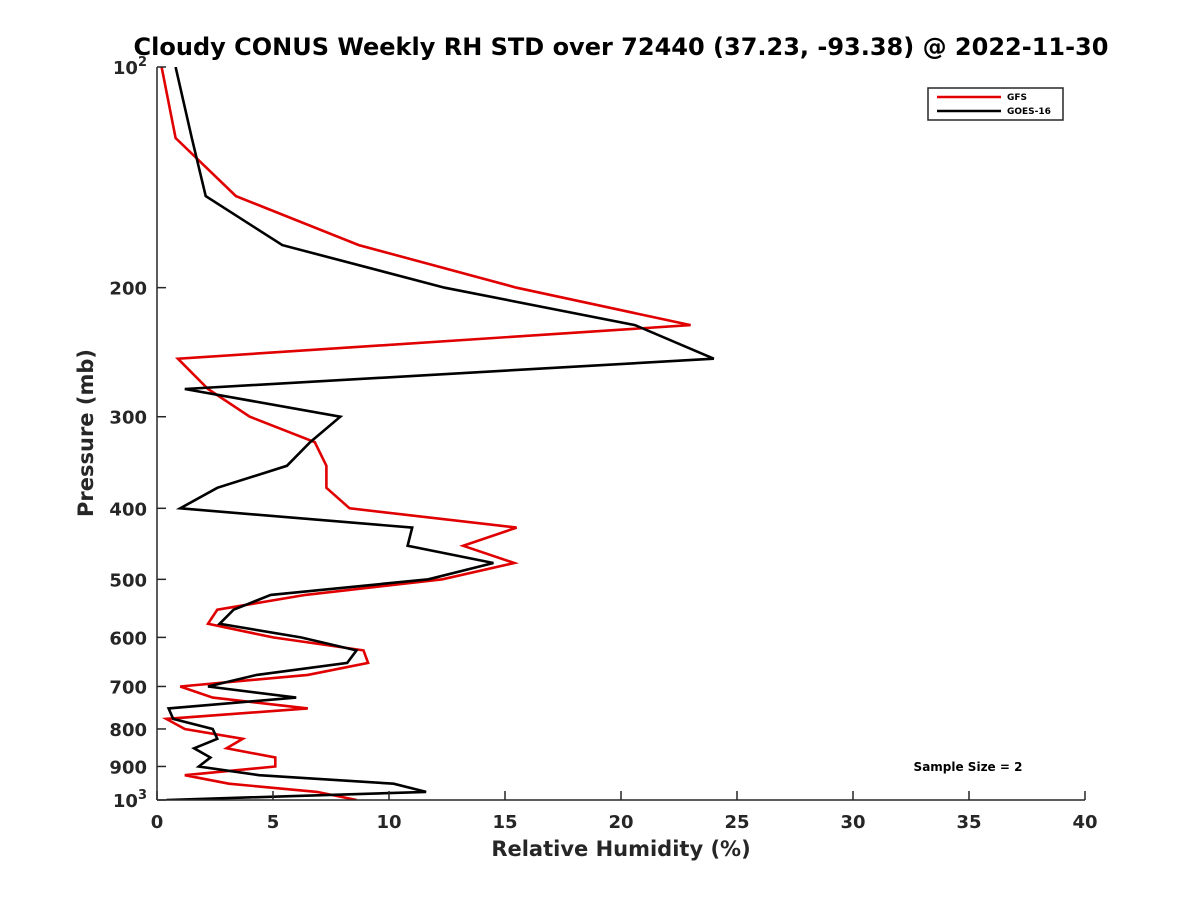  I want to click on x-tick-label: 0, so click(157, 822).